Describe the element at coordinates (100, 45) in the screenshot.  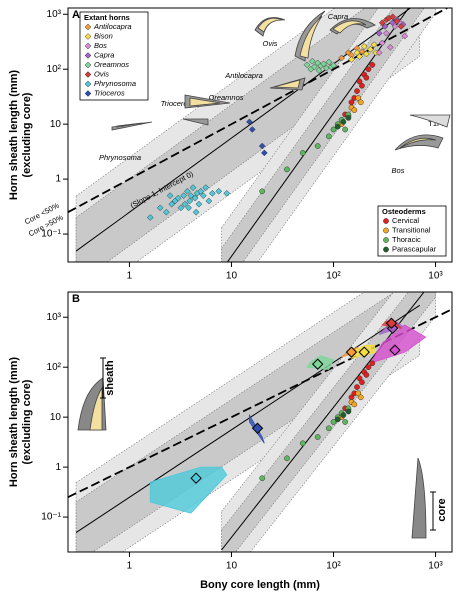
I see `legend-label: Bos` at that location.